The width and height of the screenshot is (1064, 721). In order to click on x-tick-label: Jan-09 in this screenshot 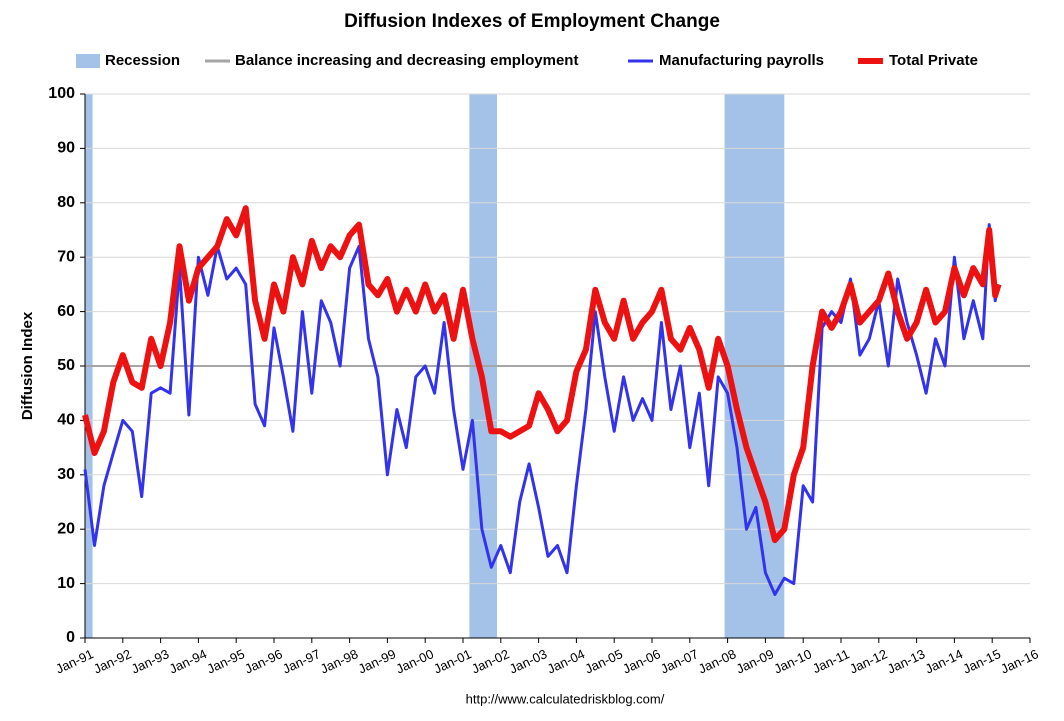, I will do `click(755, 661)`.